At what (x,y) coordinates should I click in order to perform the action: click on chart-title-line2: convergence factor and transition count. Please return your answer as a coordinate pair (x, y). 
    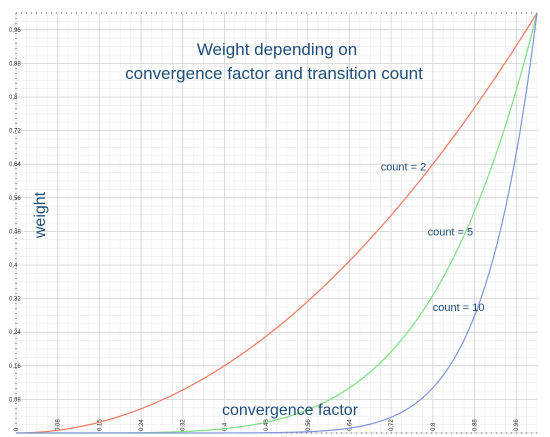
    Looking at the image, I should click on (274, 73).